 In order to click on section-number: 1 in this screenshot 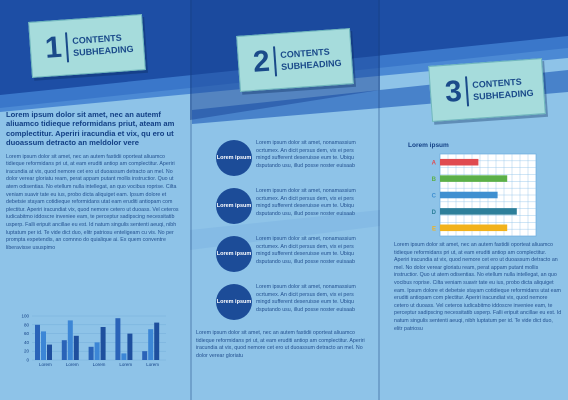, I will do `click(53, 47)`.